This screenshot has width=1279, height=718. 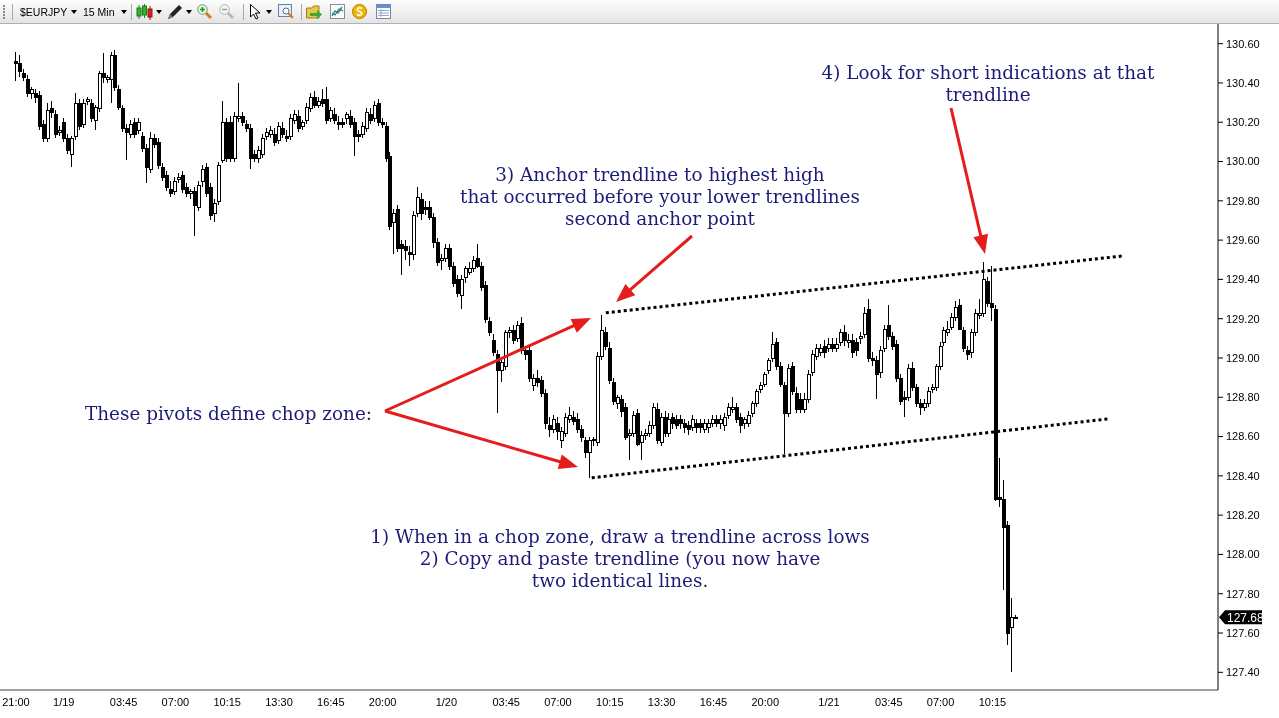 I want to click on toolbar: $EURJPY 15 Min, so click(x=639, y=12).